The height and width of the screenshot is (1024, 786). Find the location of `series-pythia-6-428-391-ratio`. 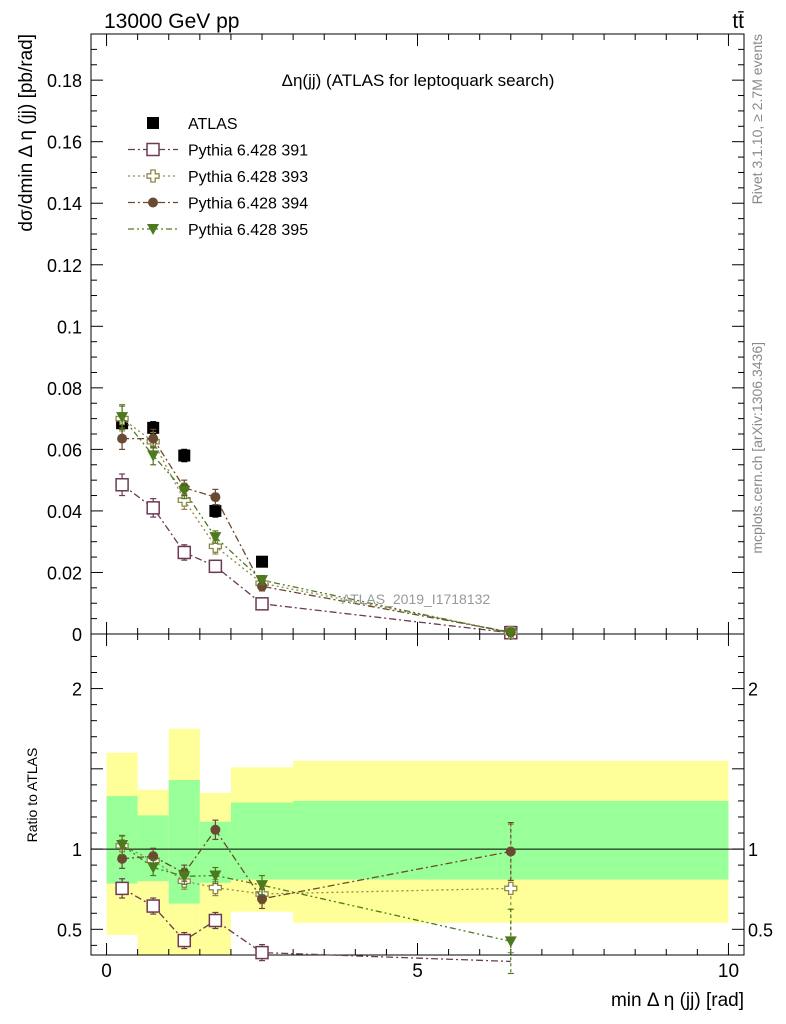

series-pythia-6-428-391-ratio is located at coordinates (313, 920).